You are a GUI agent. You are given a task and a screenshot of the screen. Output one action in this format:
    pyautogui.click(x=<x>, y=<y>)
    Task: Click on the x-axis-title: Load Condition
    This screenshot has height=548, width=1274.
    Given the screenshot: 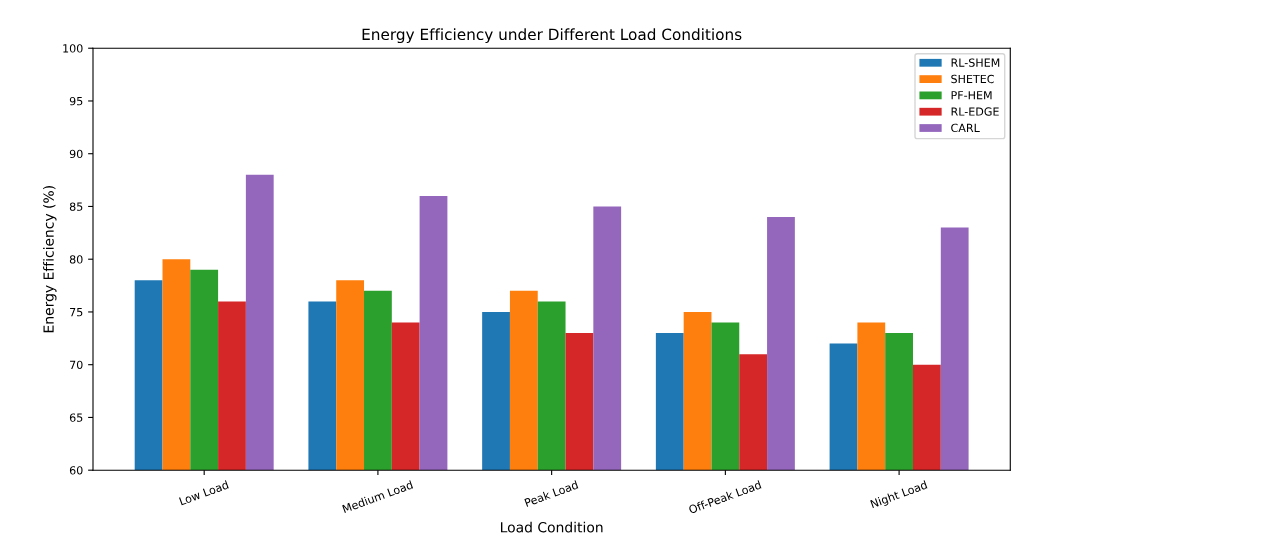 What is the action you would take?
    pyautogui.click(x=552, y=527)
    